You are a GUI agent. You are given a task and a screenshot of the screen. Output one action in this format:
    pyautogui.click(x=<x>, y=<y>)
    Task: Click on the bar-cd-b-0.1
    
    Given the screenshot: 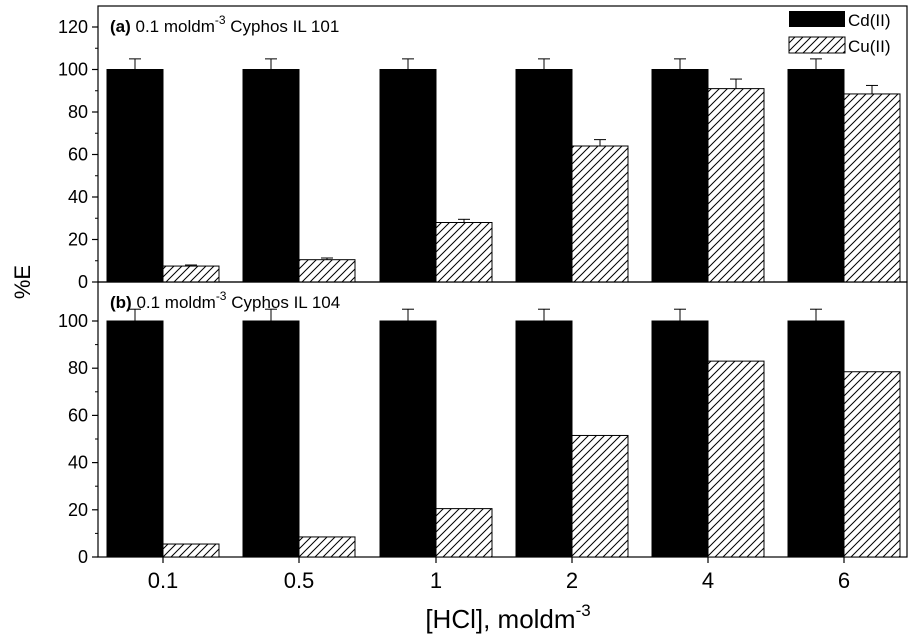 What is the action you would take?
    pyautogui.click(x=135, y=439)
    